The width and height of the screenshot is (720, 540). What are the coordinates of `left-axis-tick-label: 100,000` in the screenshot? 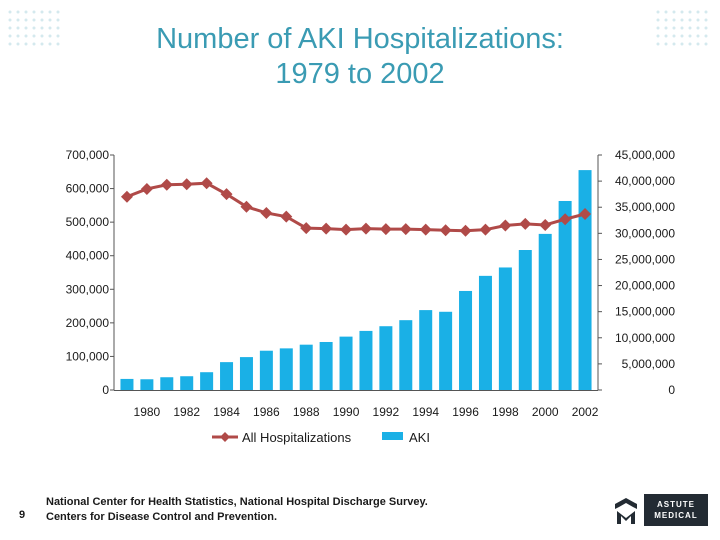 It's located at (88, 356).